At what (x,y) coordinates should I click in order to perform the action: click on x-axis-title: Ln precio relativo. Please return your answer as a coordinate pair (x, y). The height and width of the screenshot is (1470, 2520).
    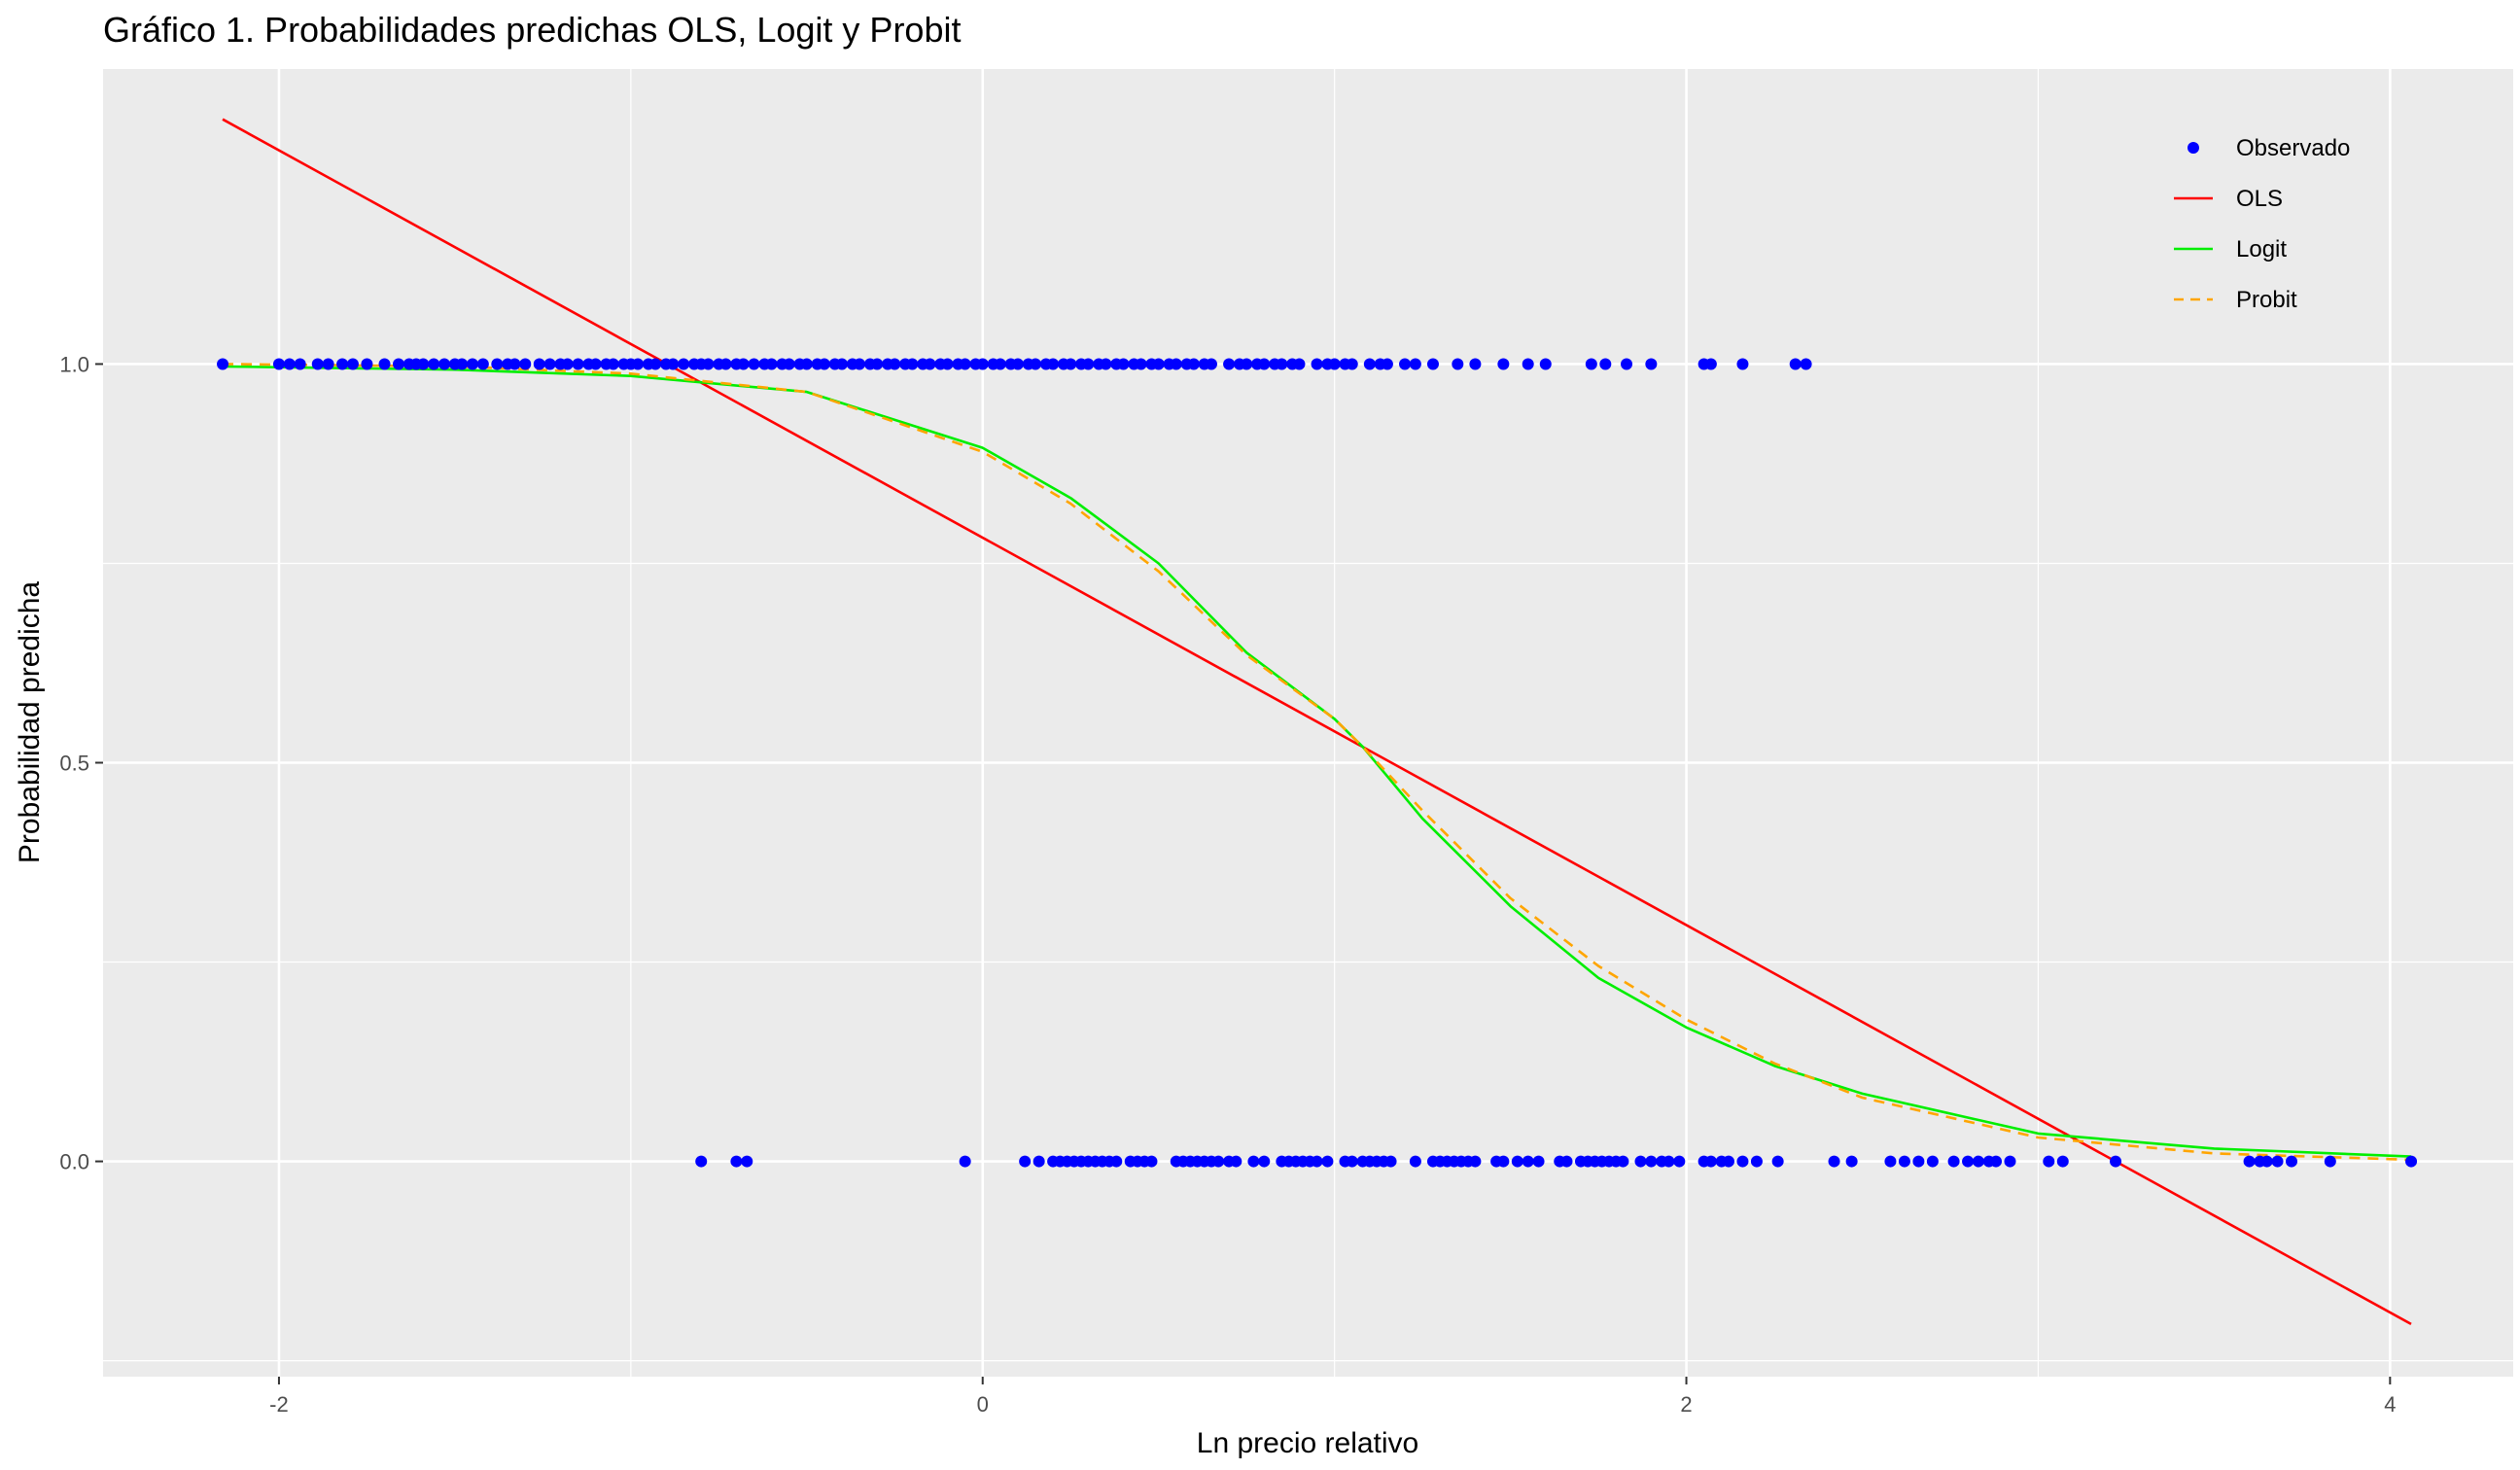
    Looking at the image, I should click on (1307, 1443).